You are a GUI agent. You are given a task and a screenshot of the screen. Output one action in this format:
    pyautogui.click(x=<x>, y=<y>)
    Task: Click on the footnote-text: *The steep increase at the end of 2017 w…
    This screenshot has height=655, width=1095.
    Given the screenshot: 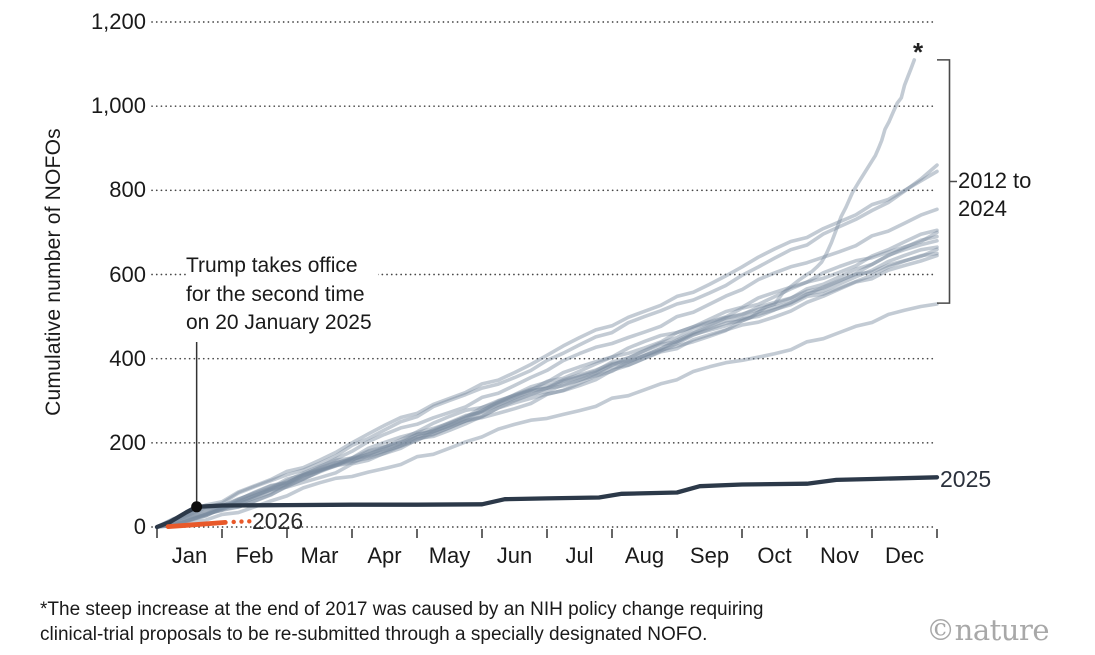 What is the action you would take?
    pyautogui.click(x=402, y=622)
    